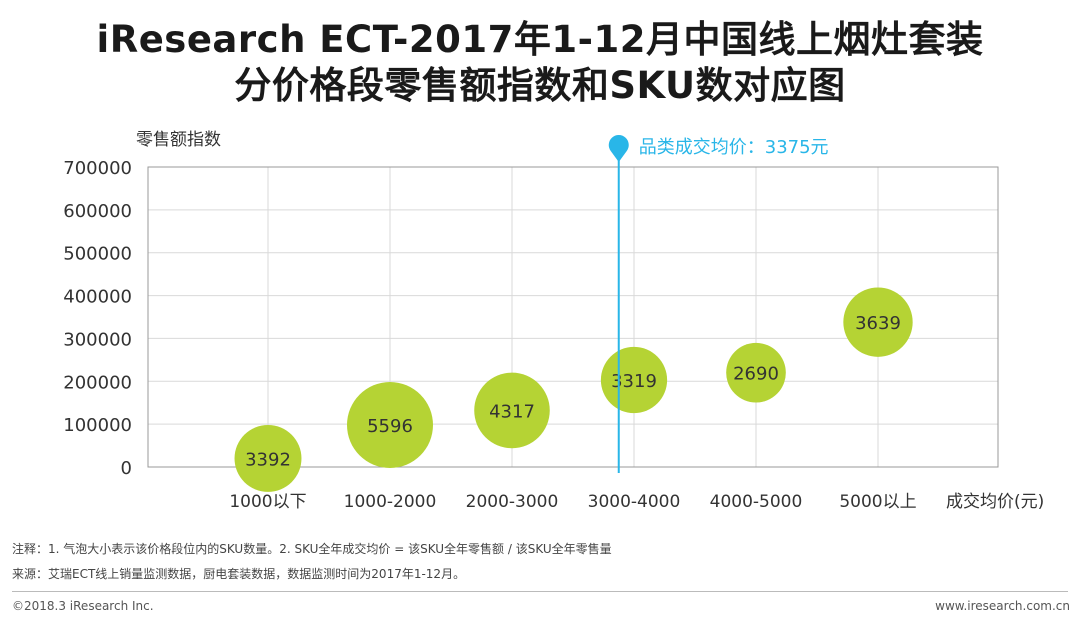 Image resolution: width=1080 pixels, height=629 pixels. I want to click on bubble-label: 3319, so click(634, 381).